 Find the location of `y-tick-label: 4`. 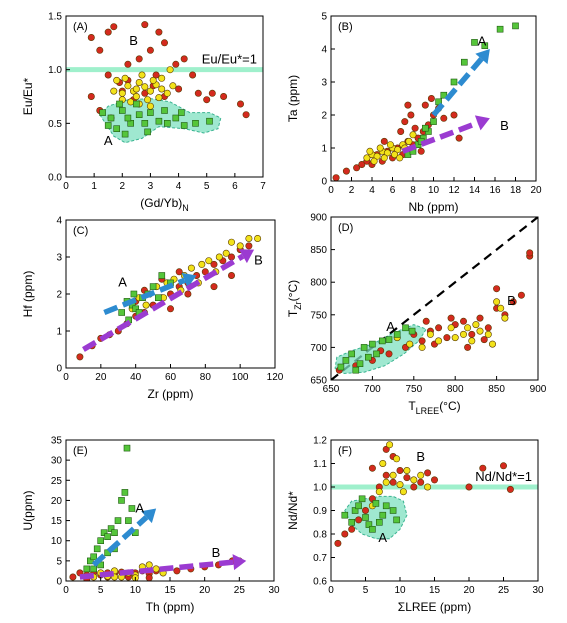

y-tick-label: 4 is located at coordinates (324, 50).